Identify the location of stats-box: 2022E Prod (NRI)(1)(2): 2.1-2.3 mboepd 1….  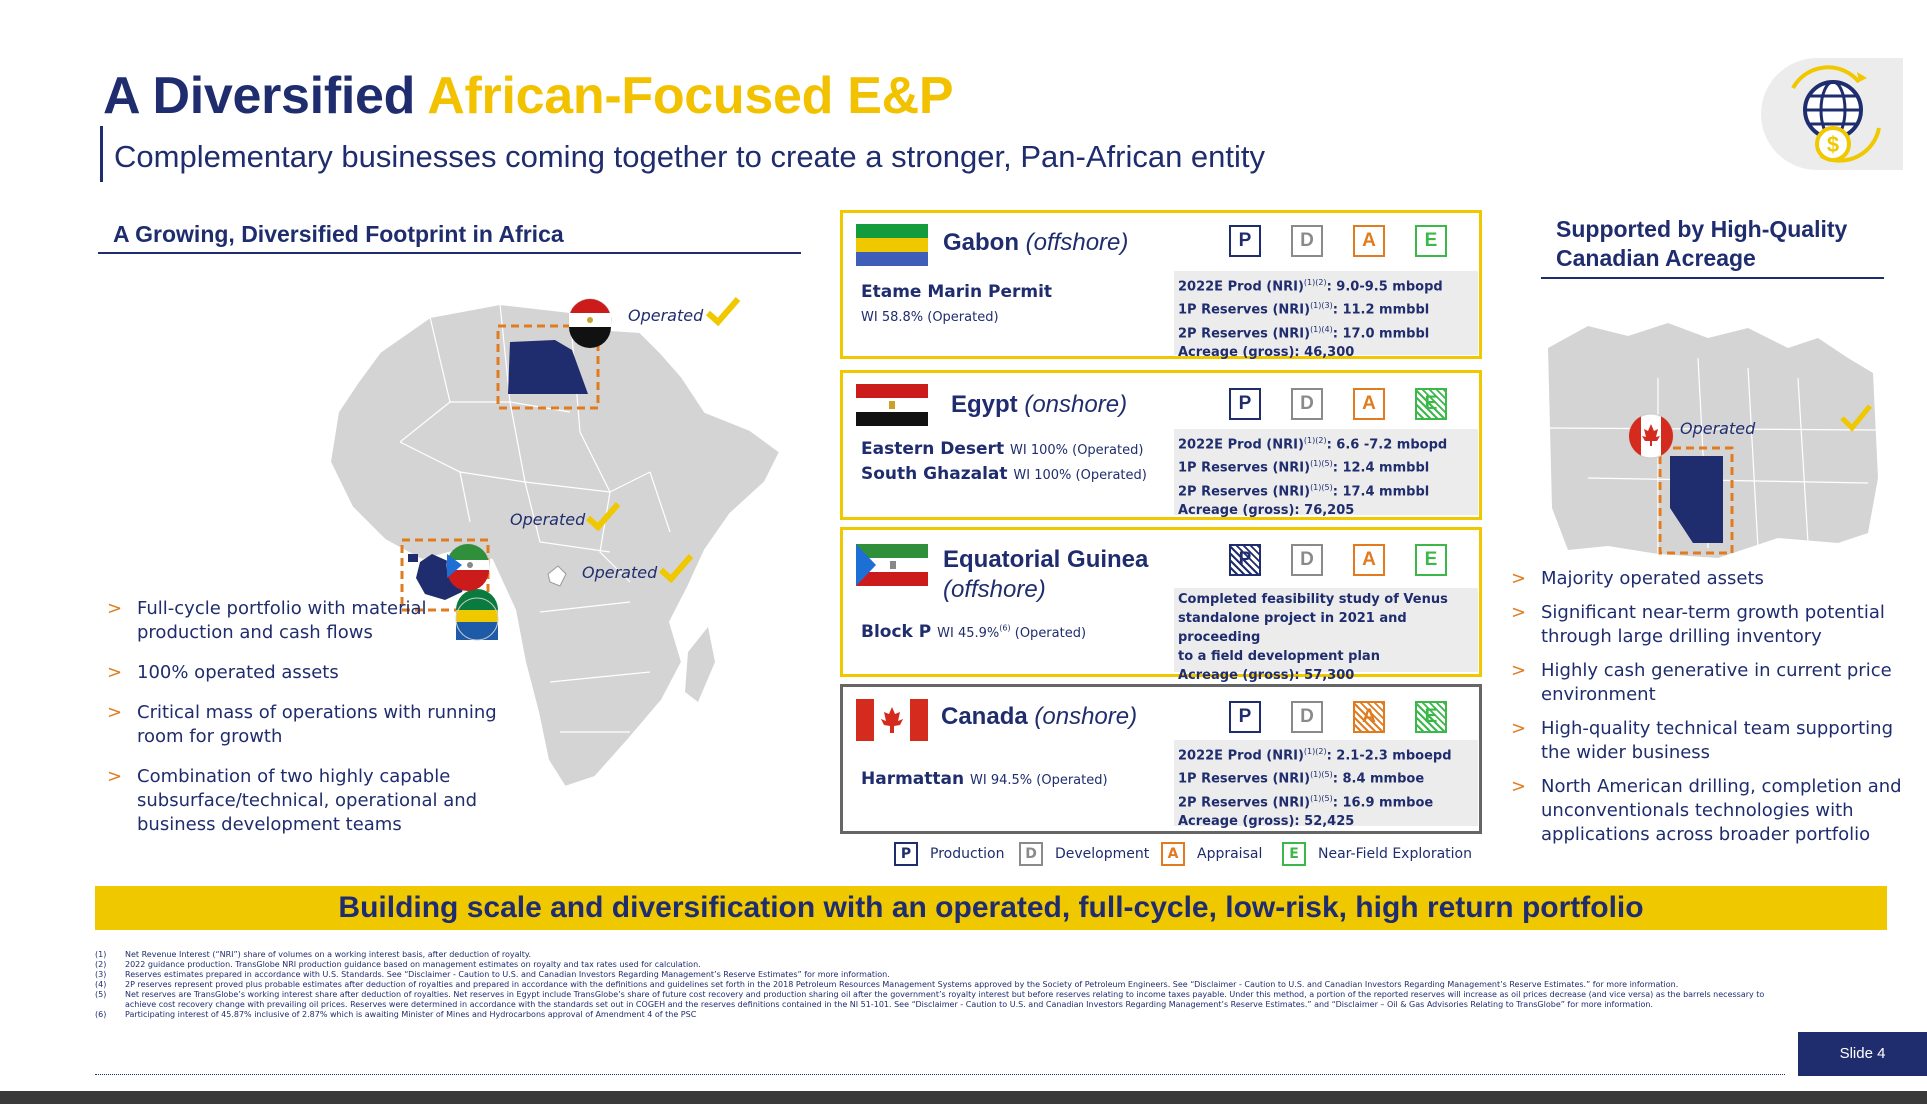
(1326, 784).